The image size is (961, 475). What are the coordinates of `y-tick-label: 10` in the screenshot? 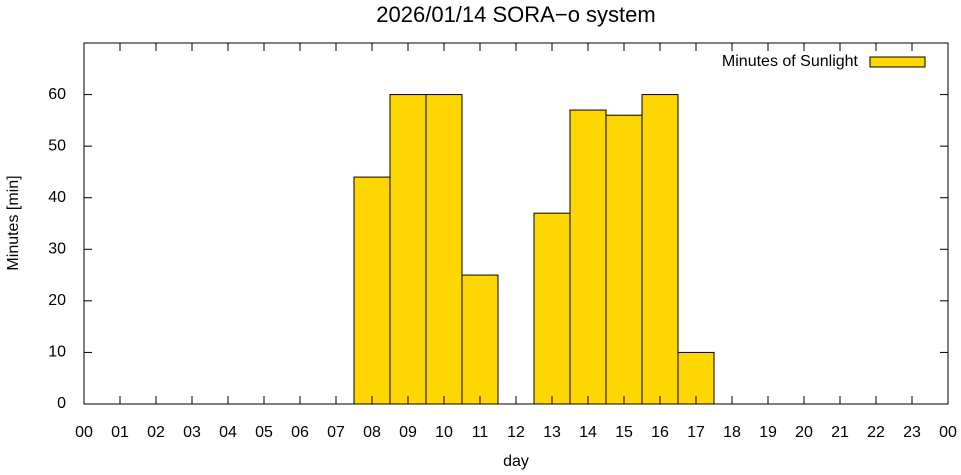 It's located at (57, 352).